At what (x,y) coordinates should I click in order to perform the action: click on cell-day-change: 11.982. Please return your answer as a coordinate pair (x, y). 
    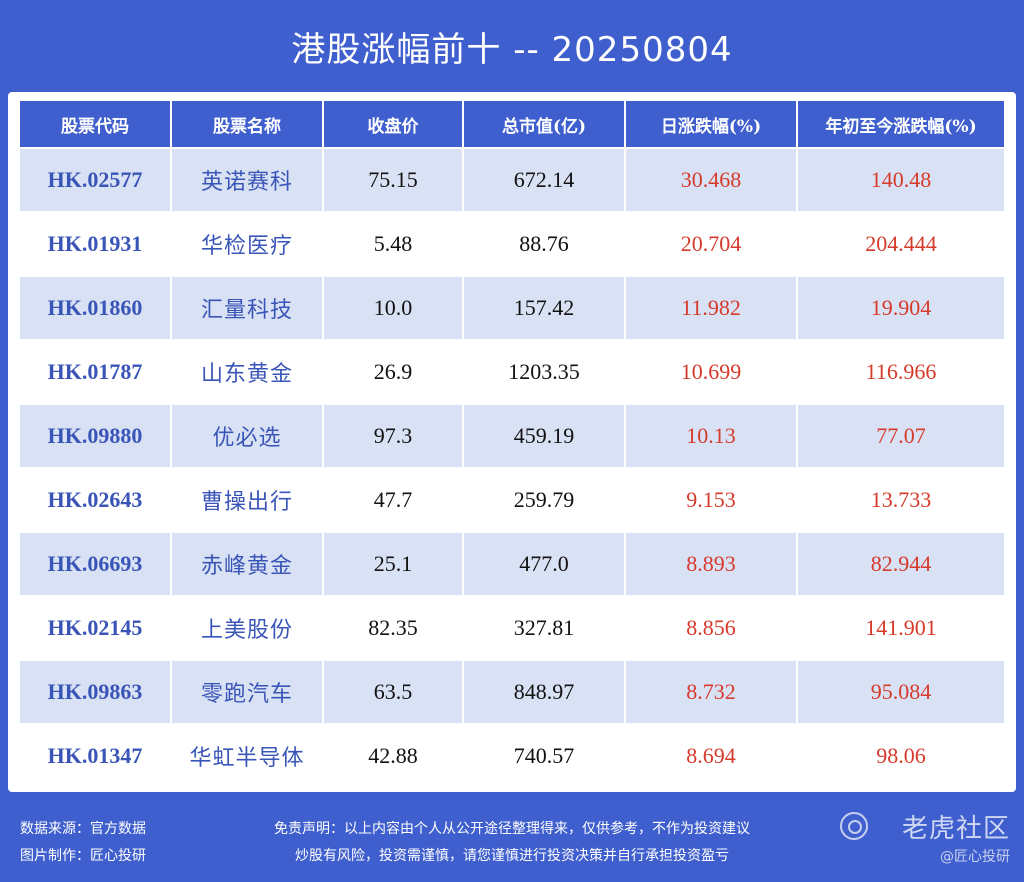
    Looking at the image, I should click on (711, 308).